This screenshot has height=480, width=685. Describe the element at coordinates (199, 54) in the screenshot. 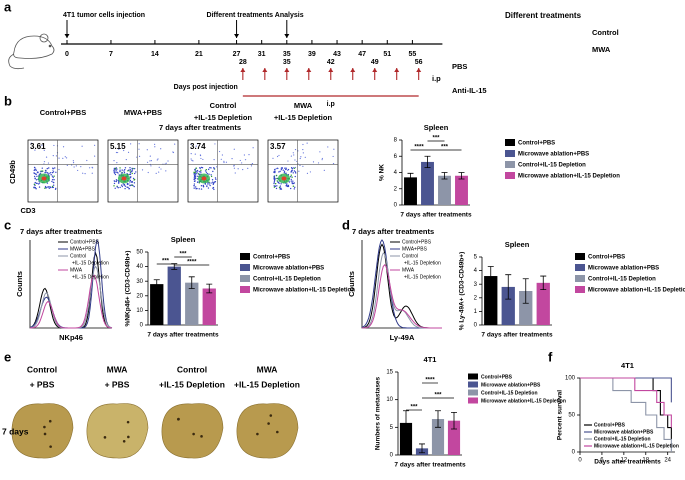

I see `day-label: 21` at that location.